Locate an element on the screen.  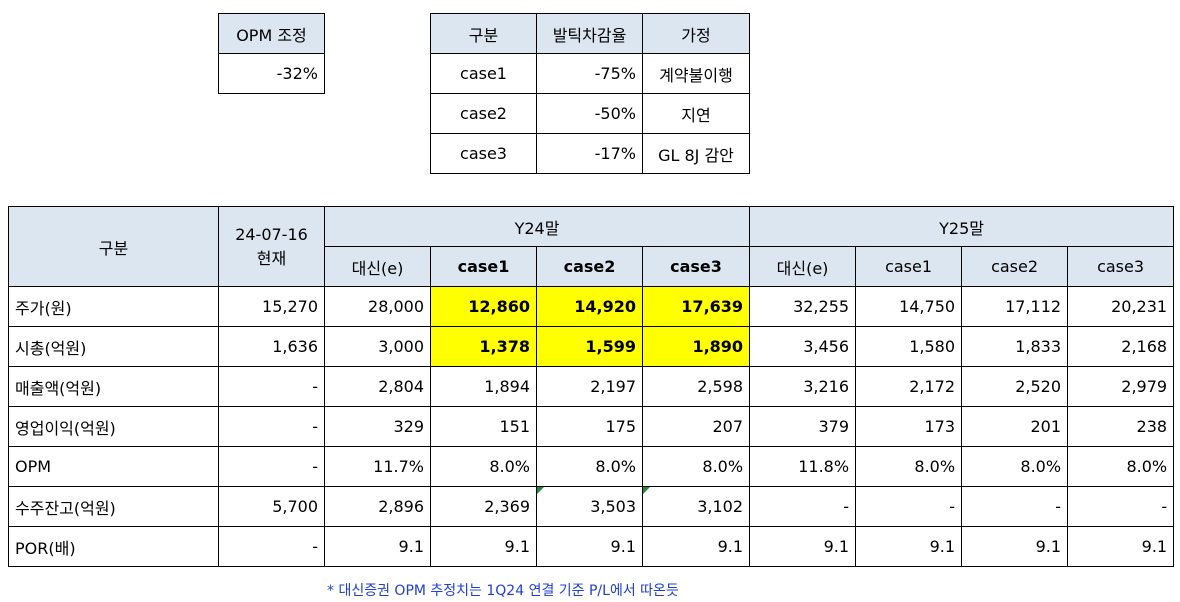
cell-y25-case1: 2,172 is located at coordinates (909, 386).